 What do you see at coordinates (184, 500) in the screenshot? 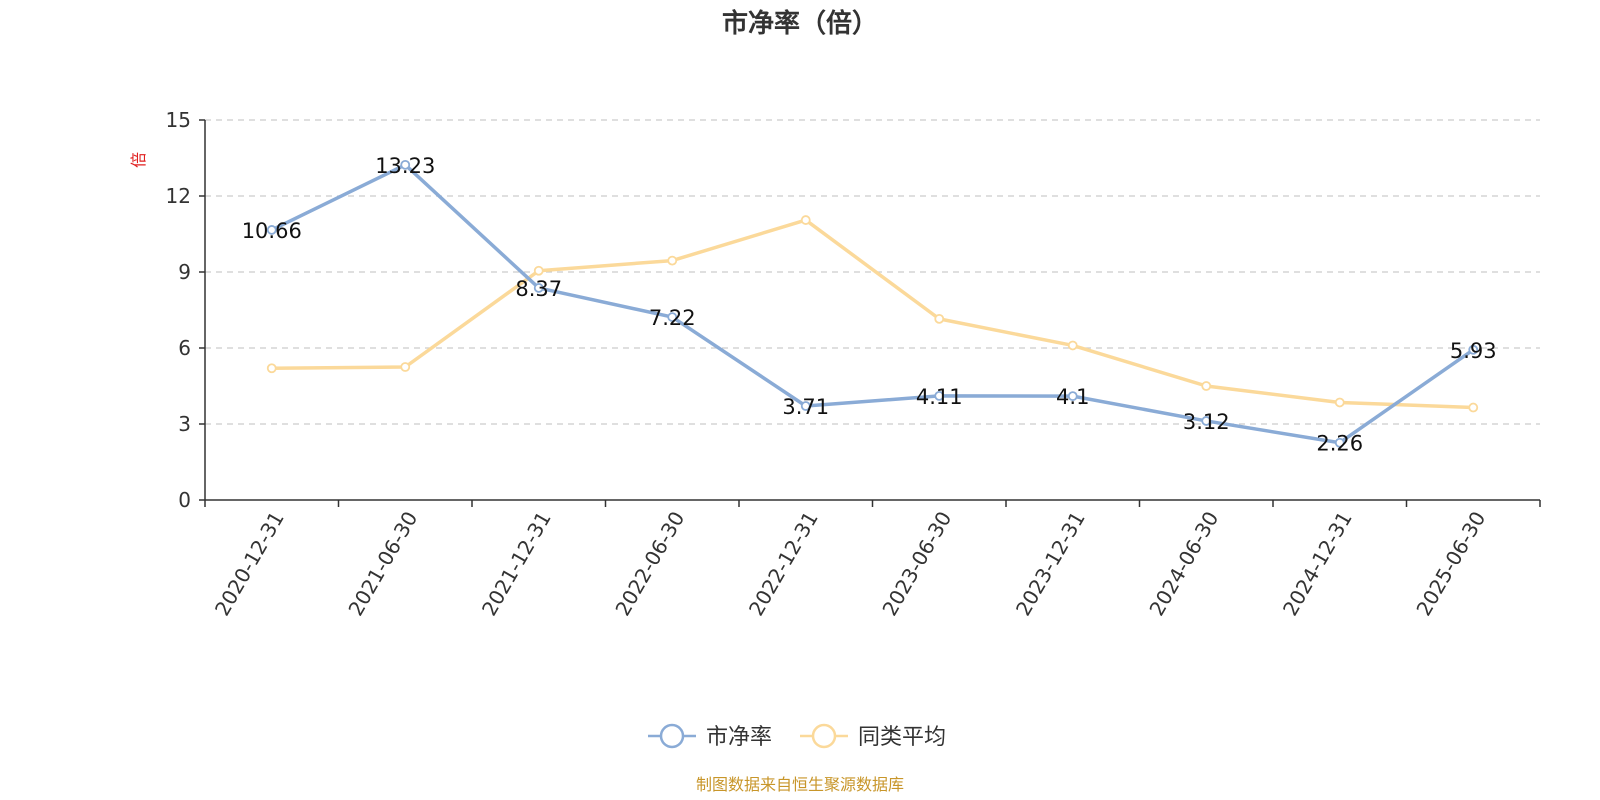
I see `y-tick-label: 0` at bounding box center [184, 500].